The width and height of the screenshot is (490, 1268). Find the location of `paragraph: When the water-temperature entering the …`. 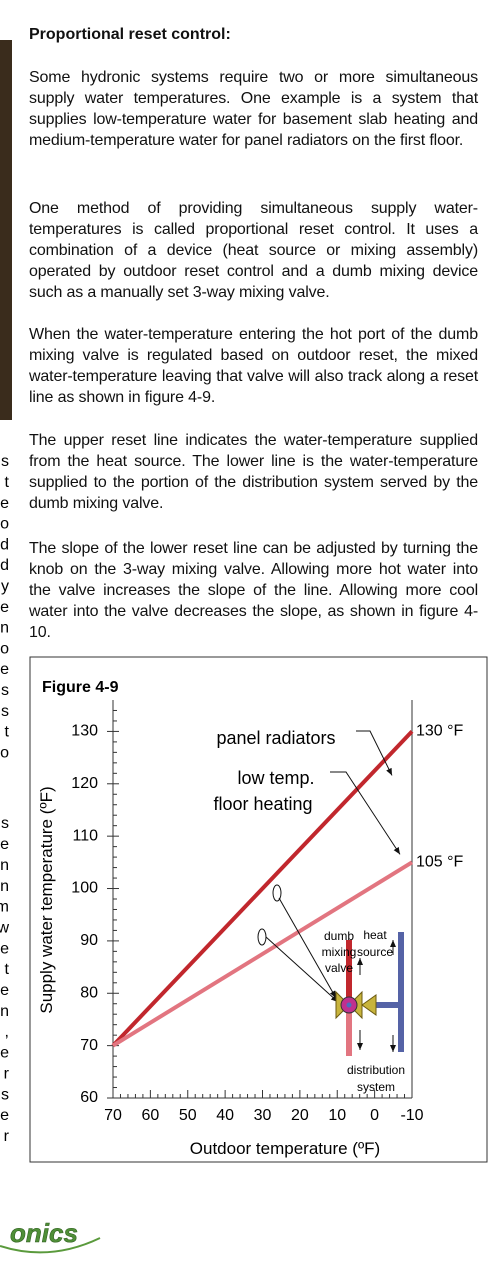

paragraph: When the water-temperature entering the … is located at coordinates (253, 366).